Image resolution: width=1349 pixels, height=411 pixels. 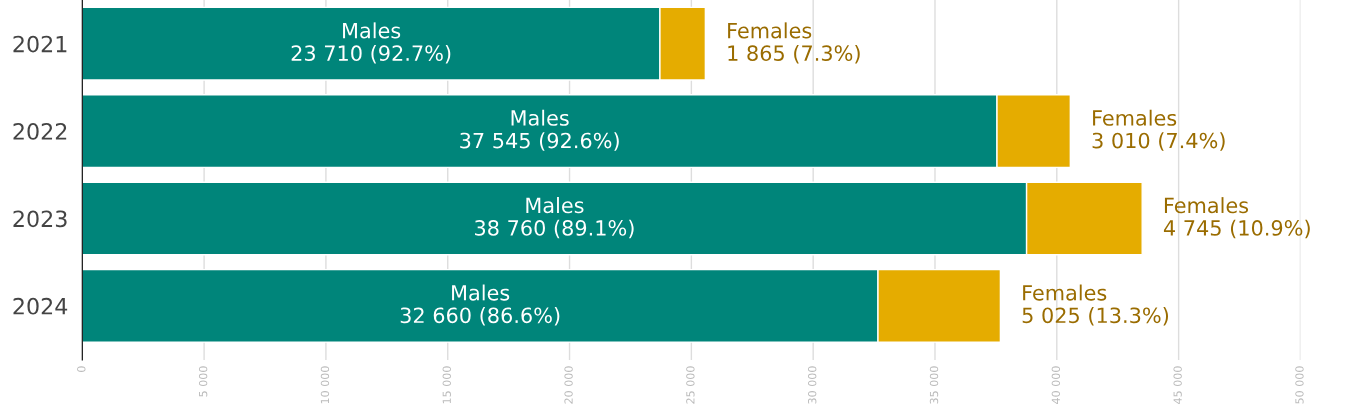 I want to click on x-tick-label: 30 000, so click(x=812, y=385).